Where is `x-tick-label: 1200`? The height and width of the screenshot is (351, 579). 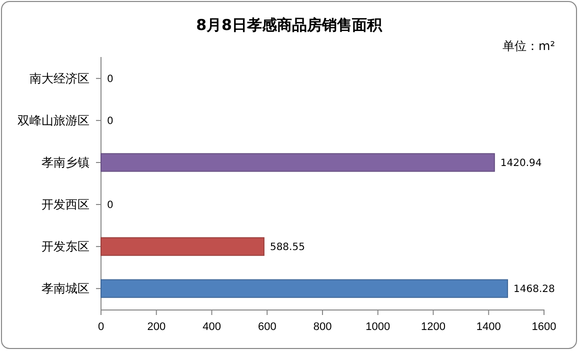
x-tick-label: 1200 is located at coordinates (433, 327).